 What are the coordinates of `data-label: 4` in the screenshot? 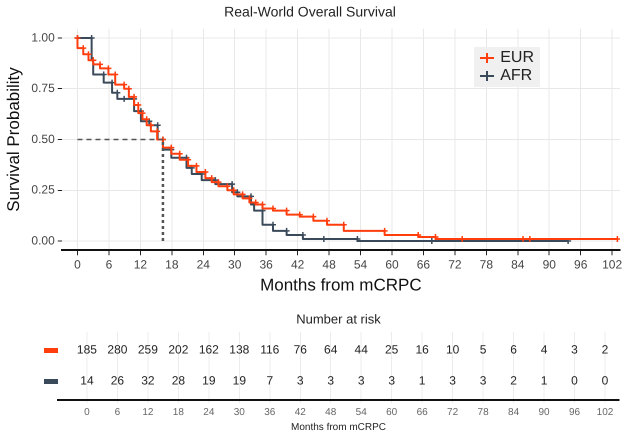 It's located at (544, 349).